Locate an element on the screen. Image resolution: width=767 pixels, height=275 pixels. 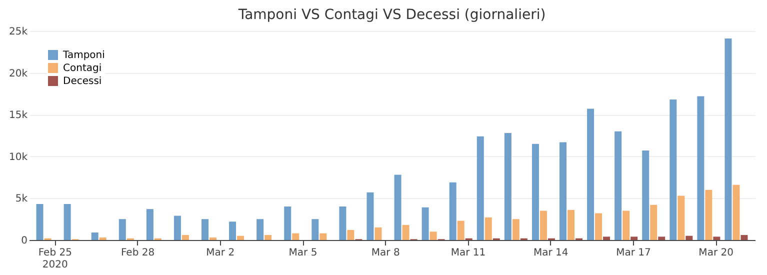
x-tick-label: Mar 17 is located at coordinates (633, 253).